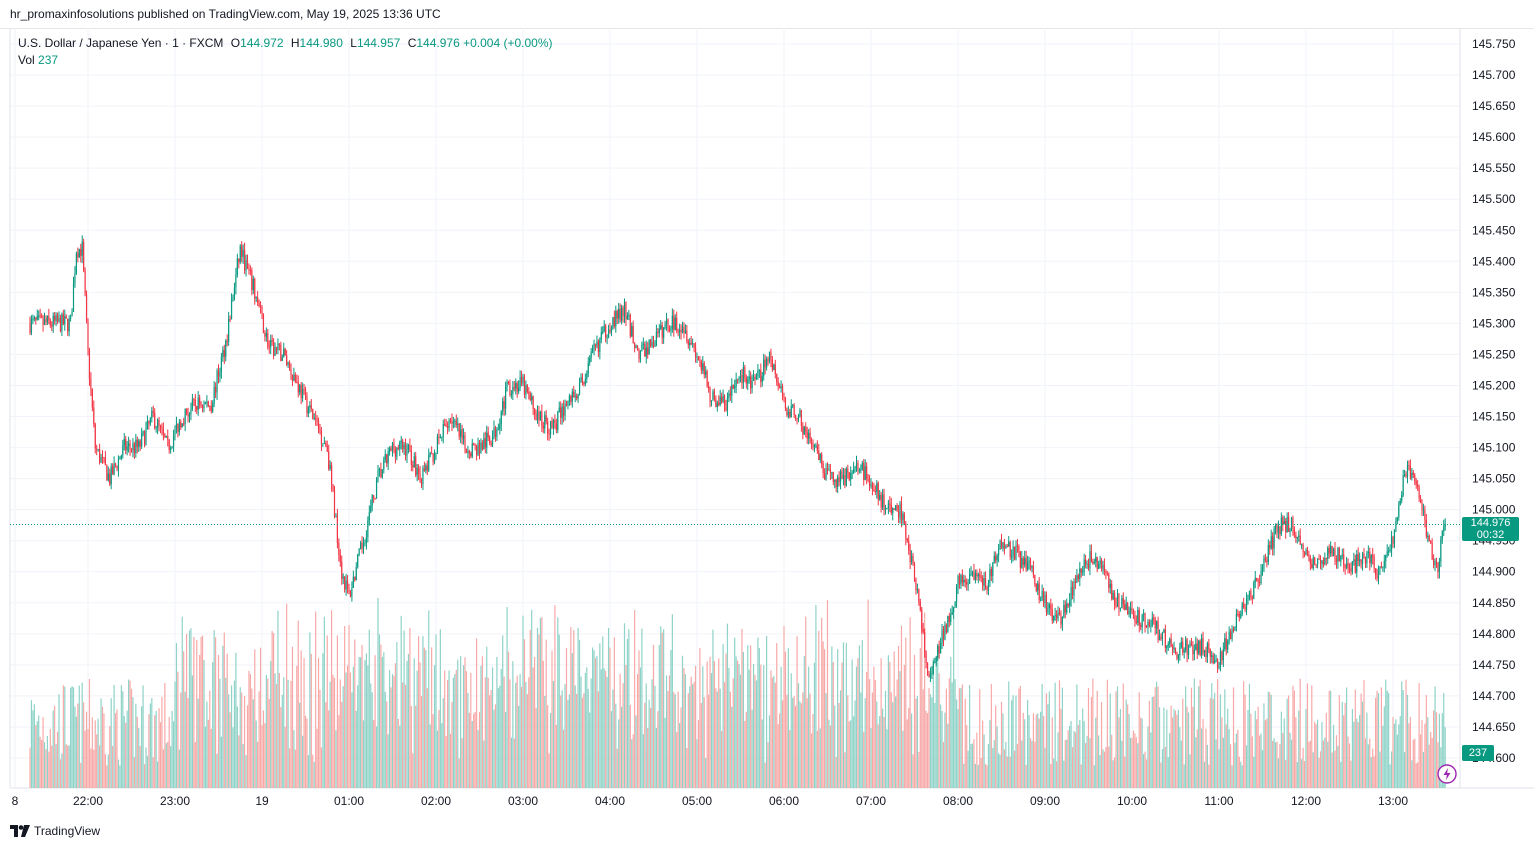 This screenshot has width=1534, height=850. What do you see at coordinates (121, 43) in the screenshot?
I see `symbol-label: U.S. Dollar / Japanese Yen · 1 · FXCM` at bounding box center [121, 43].